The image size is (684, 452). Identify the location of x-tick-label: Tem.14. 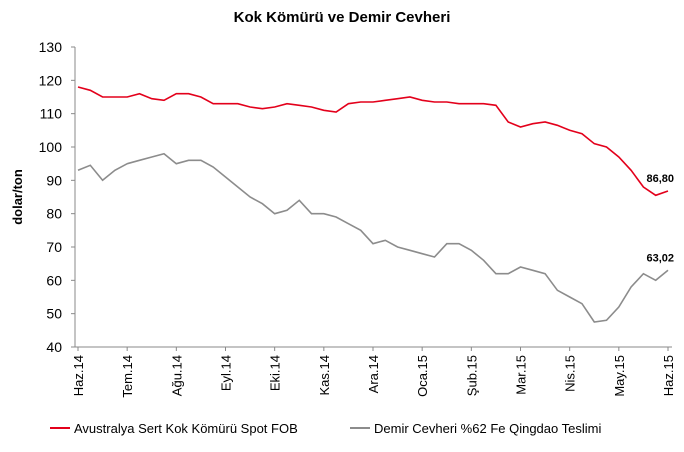
(127, 376).